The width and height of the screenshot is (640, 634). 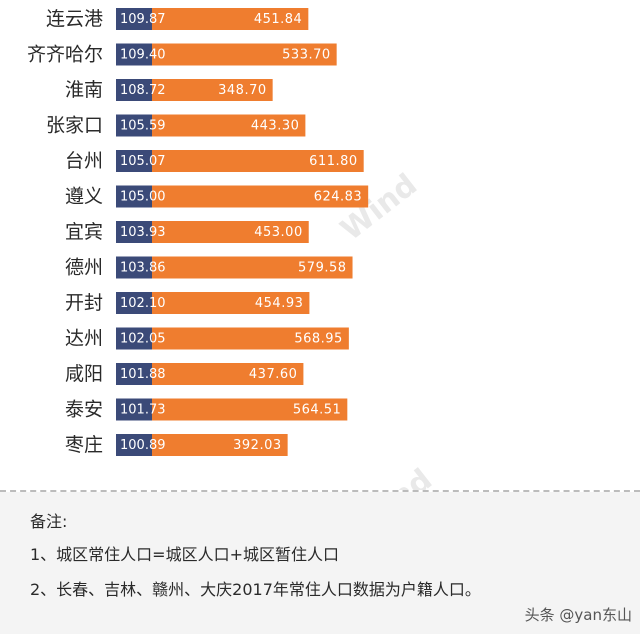 I want to click on dark-value-label: 105.07, so click(x=143, y=161).